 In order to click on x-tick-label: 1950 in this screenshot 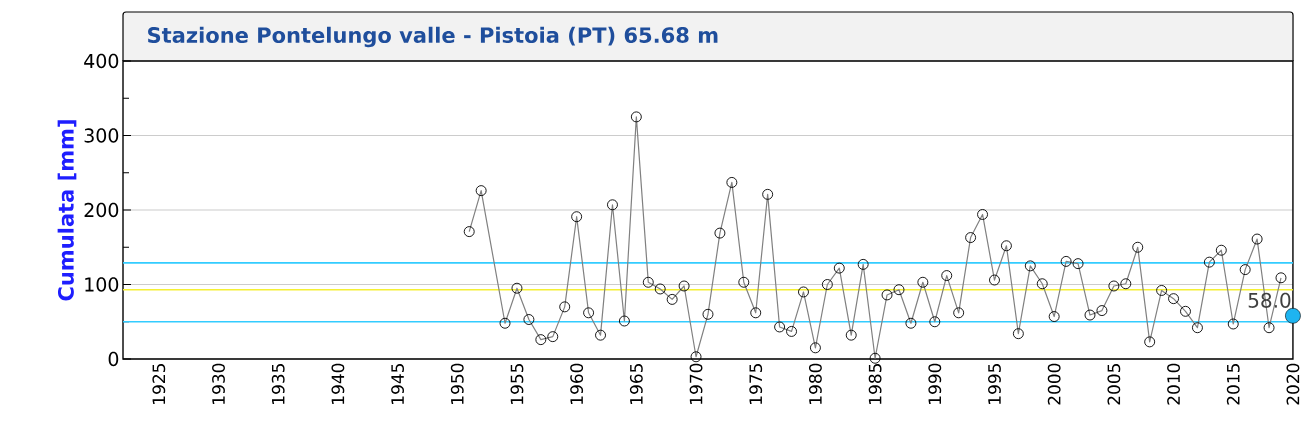, I will do `click(457, 383)`.